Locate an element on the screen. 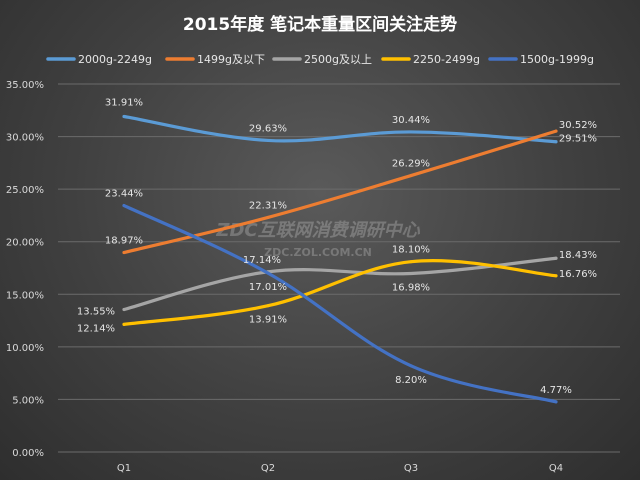 This screenshot has width=640, height=480. legend-label: 2250-2499g is located at coordinates (446, 59).